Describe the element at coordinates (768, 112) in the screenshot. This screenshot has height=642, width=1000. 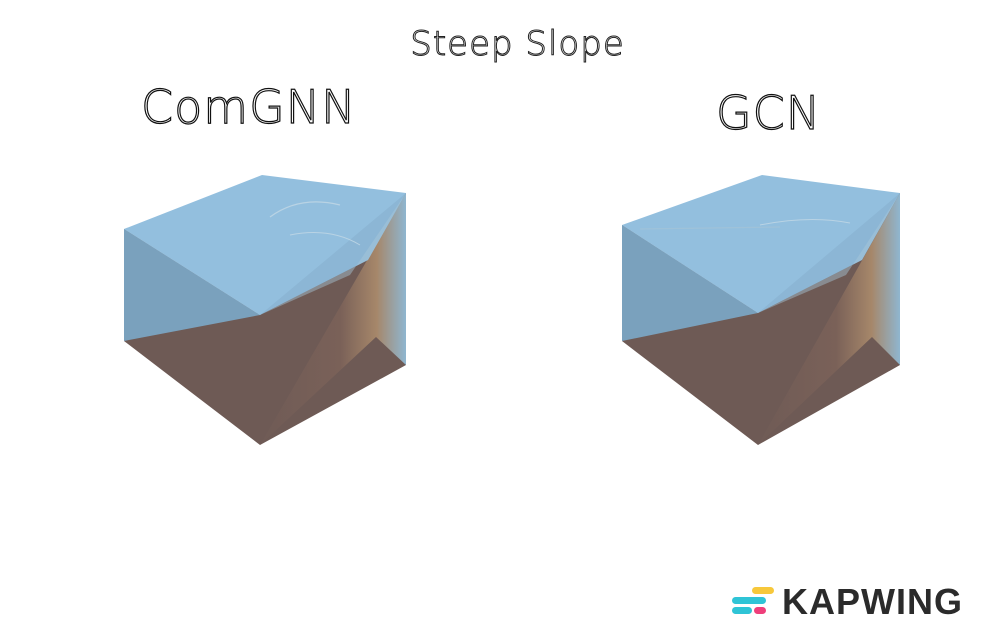
I see `panel-label-gcn: GCN` at that location.